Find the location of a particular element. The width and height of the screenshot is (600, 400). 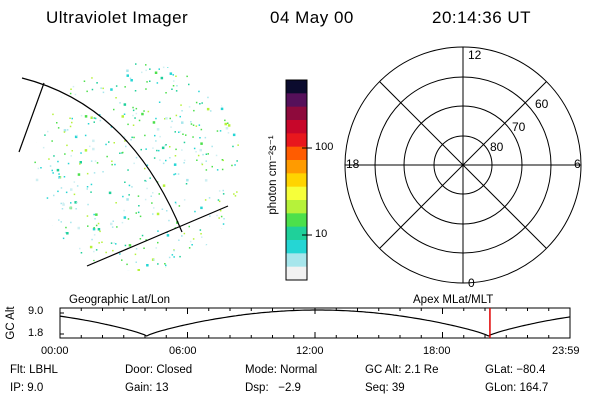

mlt-label-18: 18 is located at coordinates (353, 164).